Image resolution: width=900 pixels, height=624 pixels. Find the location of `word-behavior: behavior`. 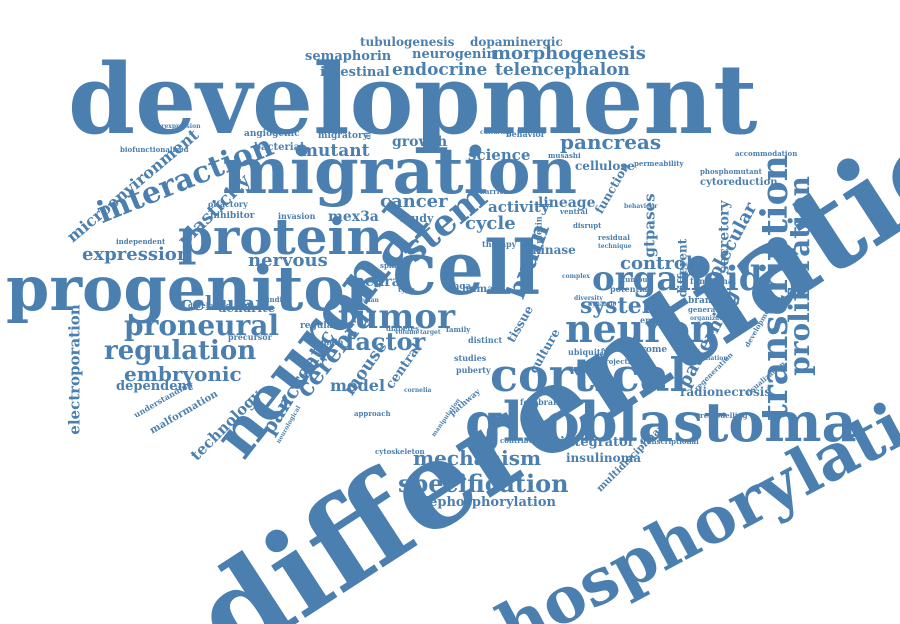

word-behavior: behavior is located at coordinates (525, 134).